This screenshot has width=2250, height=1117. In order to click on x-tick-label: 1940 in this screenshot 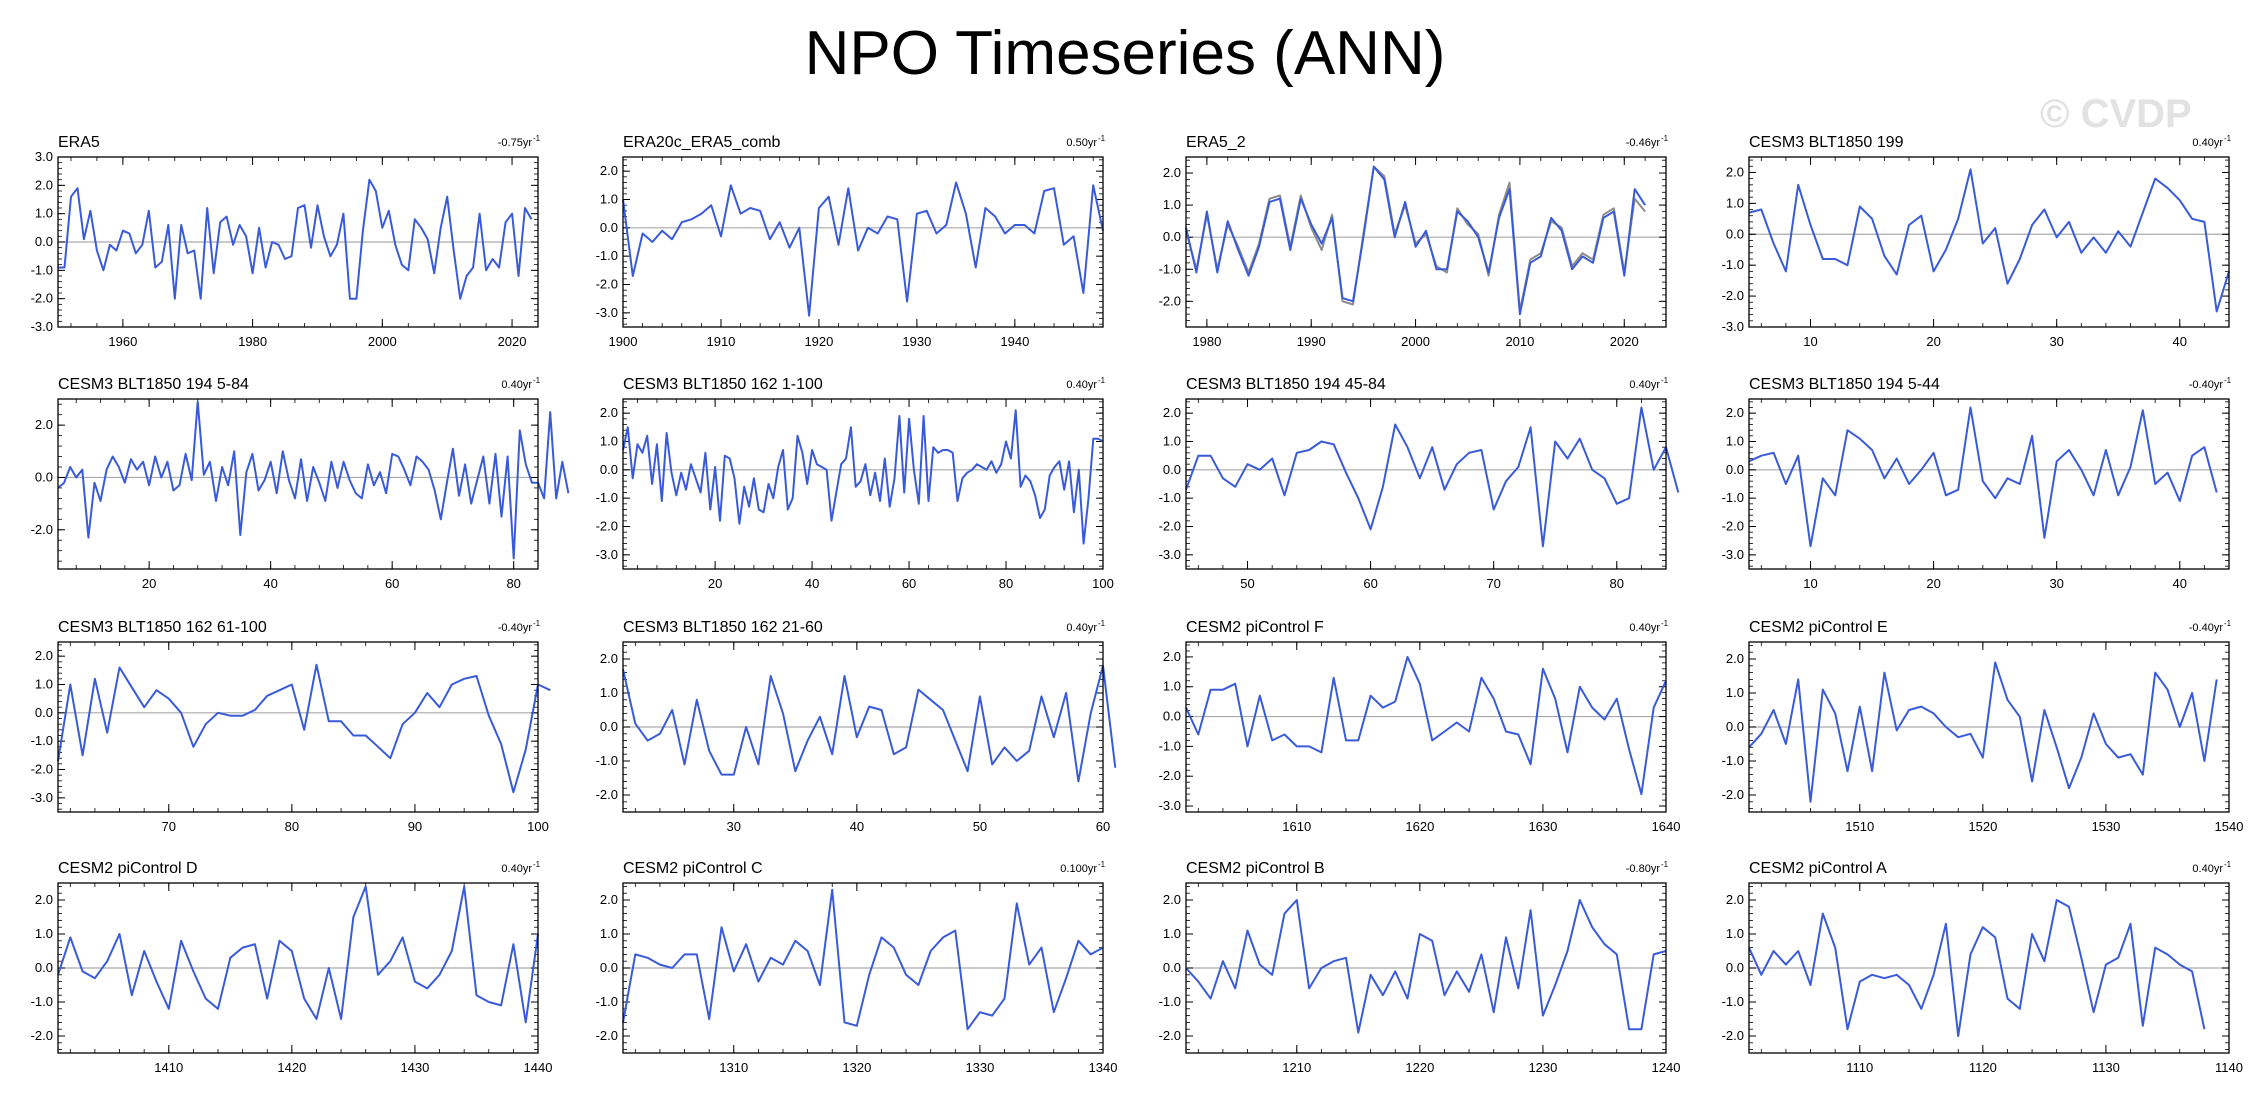, I will do `click(1014, 341)`.